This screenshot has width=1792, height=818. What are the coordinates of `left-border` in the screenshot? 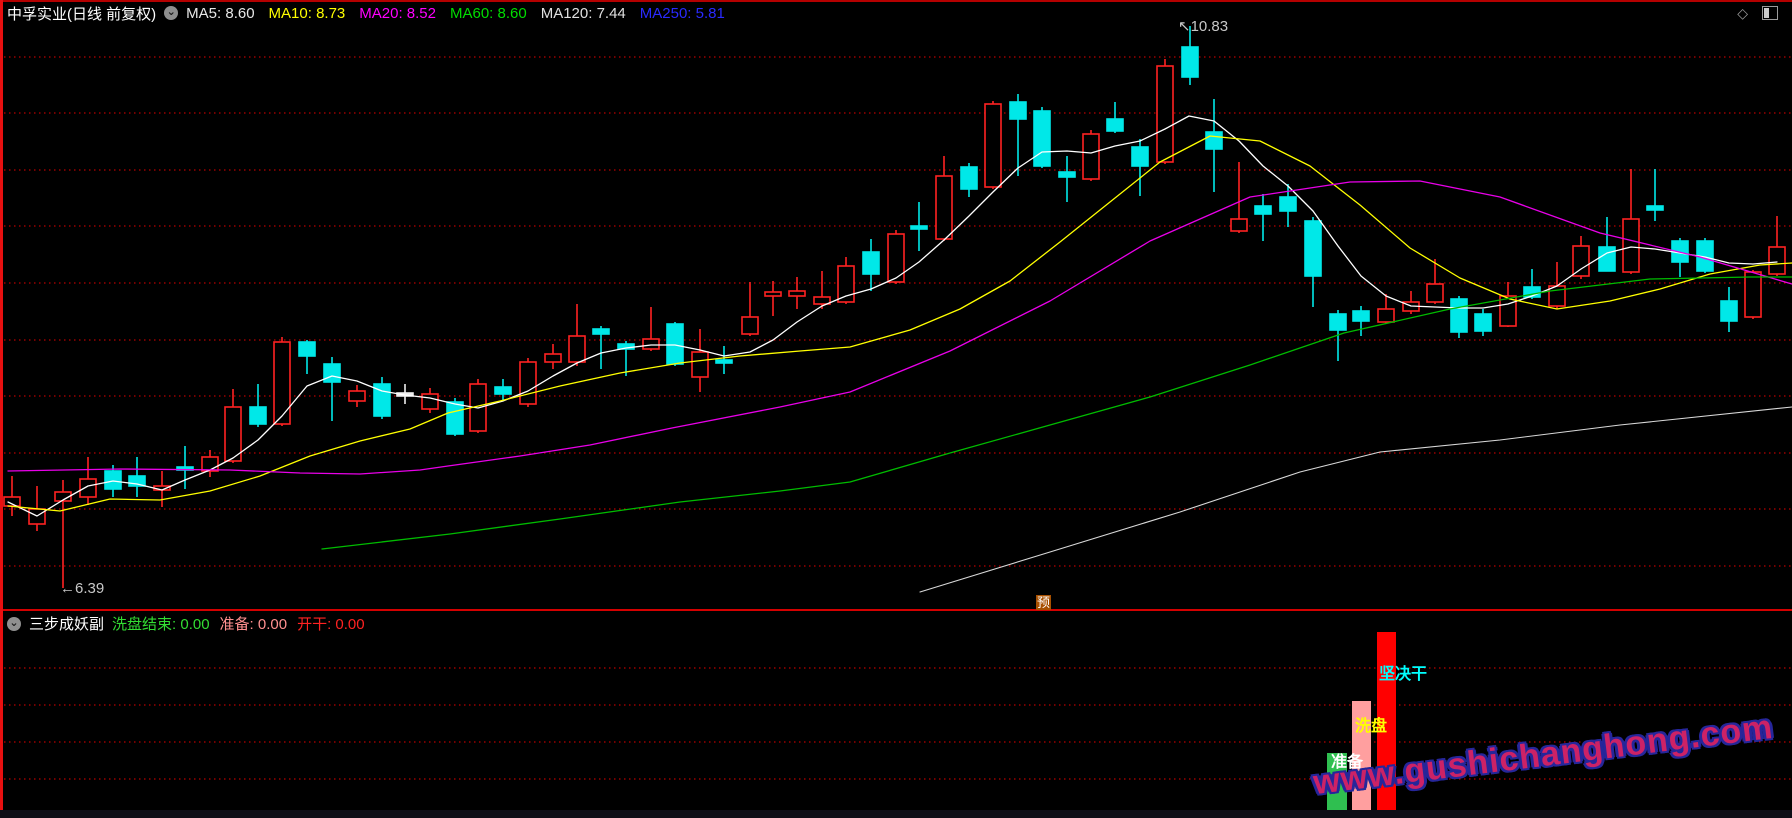 It's located at (1, 409).